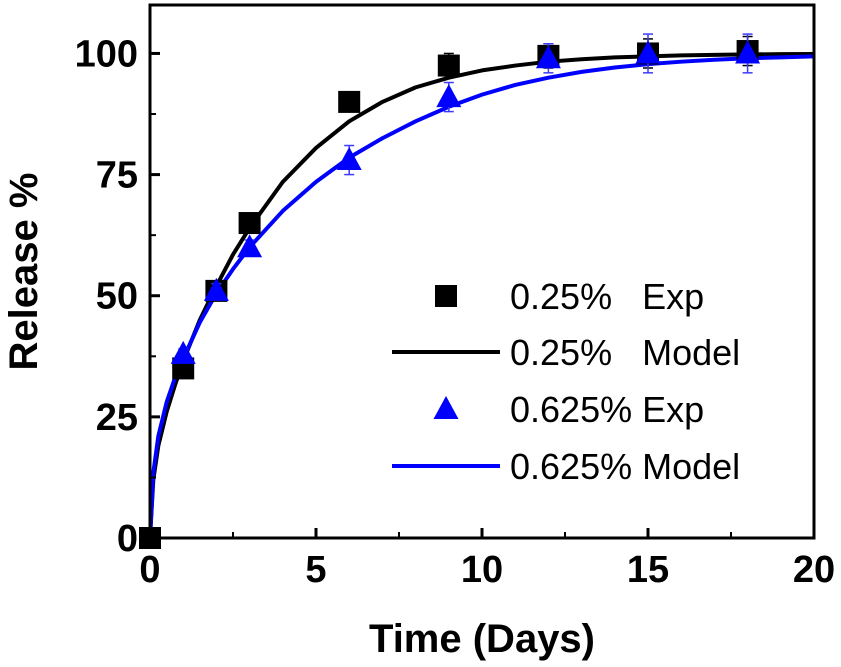 The width and height of the screenshot is (841, 667). Describe the element at coordinates (482, 639) in the screenshot. I see `x-axis-title: Time (Days)` at that location.